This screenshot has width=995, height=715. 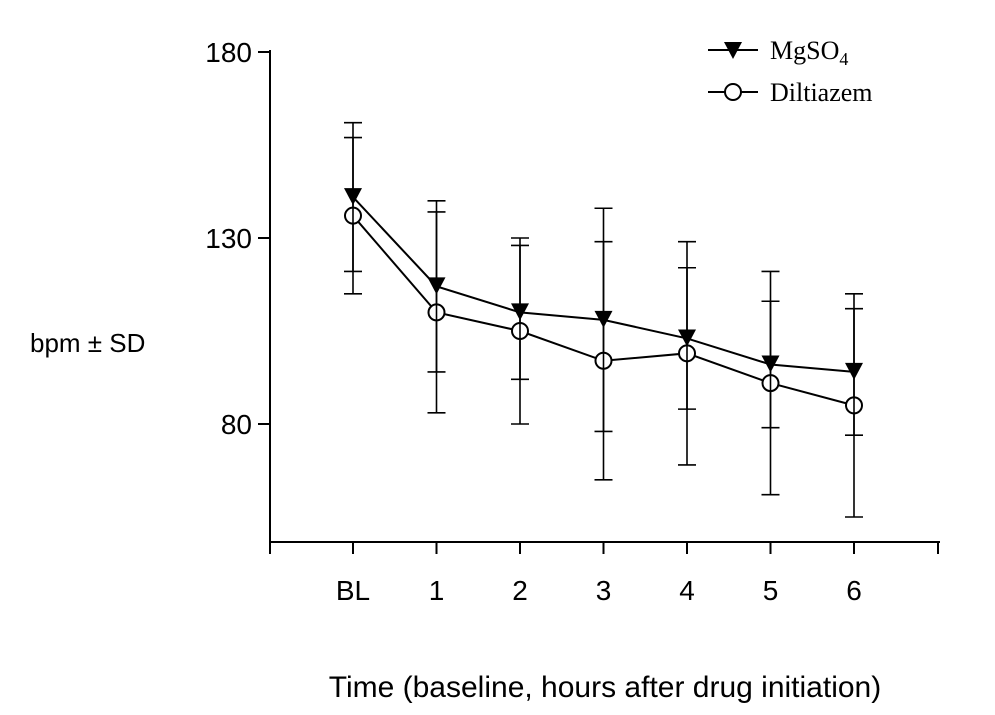 I want to click on x-tick-label: 5, so click(x=771, y=590).